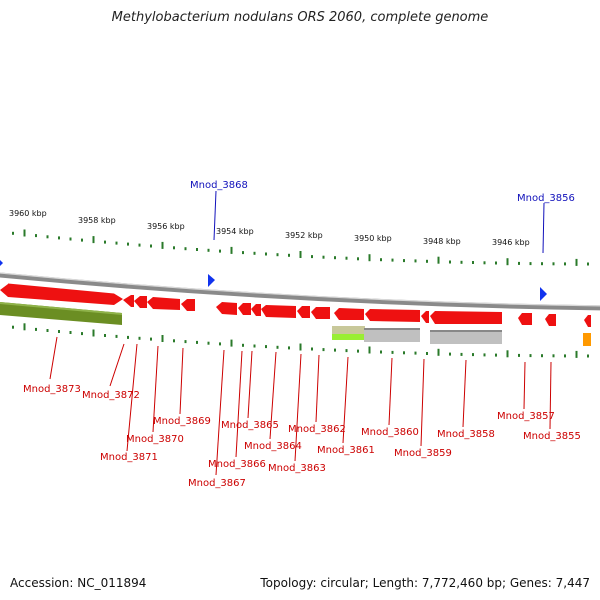  I want to click on gene-label-mnod-3869: Mnod_3869, so click(182, 421).